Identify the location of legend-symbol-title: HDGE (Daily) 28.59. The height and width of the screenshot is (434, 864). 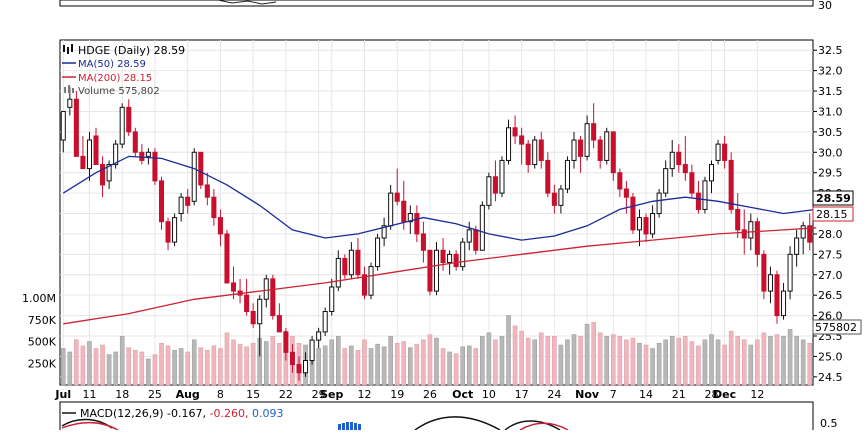
(131, 50).